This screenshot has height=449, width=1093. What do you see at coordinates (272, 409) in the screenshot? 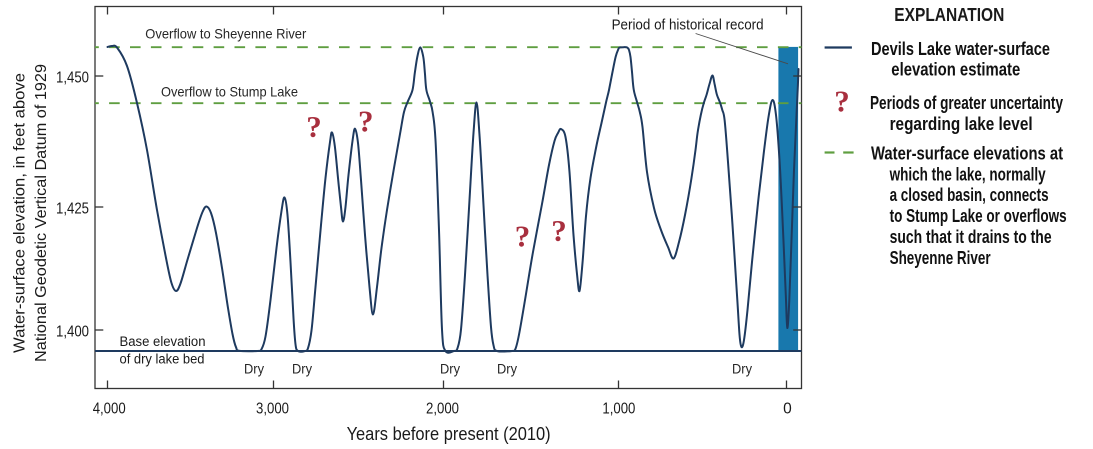
I see `svg-text: 3,000` at bounding box center [272, 409].